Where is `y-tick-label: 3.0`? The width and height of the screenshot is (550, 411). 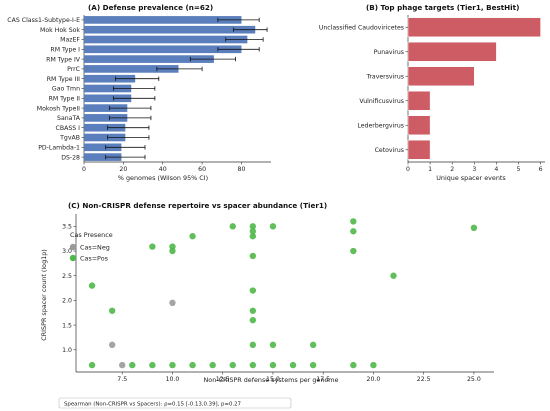 y-tick-label: 3.0 is located at coordinates (67, 251).